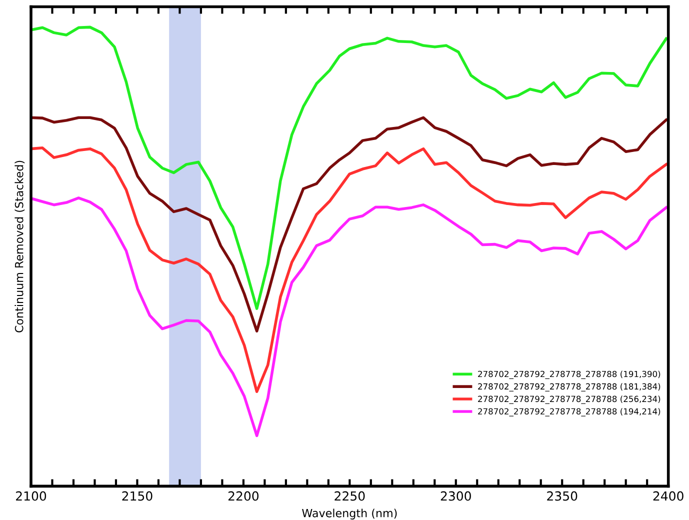  I want to click on x-tick-label: 2300, so click(455, 496).